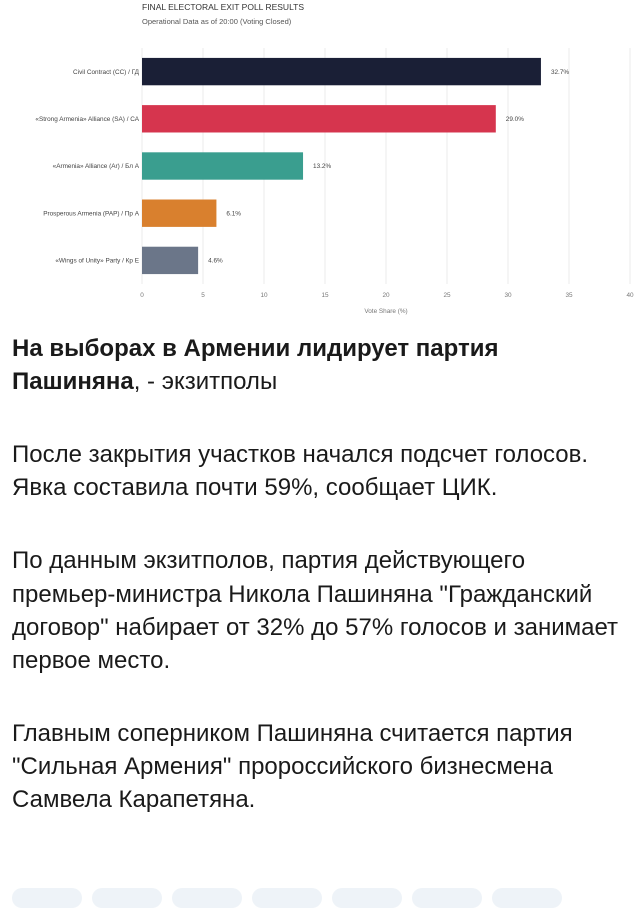 Image resolution: width=640 pixels, height=908 pixels. What do you see at coordinates (203, 295) in the screenshot?
I see `x-tick-label: 5` at bounding box center [203, 295].